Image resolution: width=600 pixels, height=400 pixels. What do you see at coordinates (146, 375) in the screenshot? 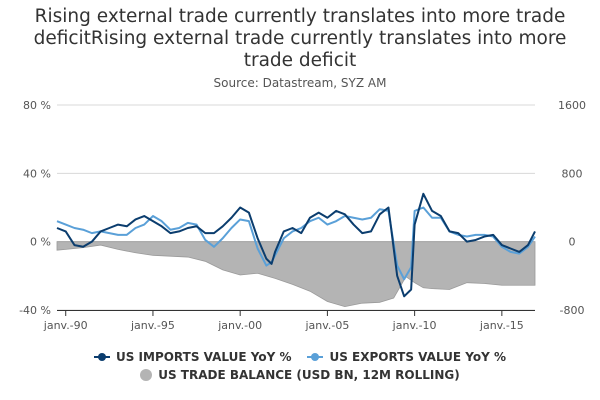
I see `legend-swatch-balance` at bounding box center [146, 375].